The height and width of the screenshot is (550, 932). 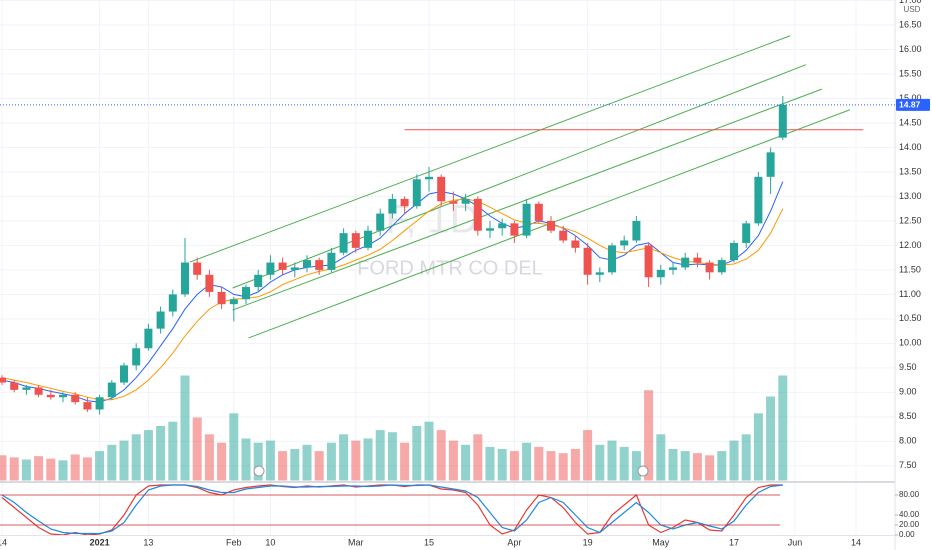 I want to click on last-price-box, so click(x=913, y=104).